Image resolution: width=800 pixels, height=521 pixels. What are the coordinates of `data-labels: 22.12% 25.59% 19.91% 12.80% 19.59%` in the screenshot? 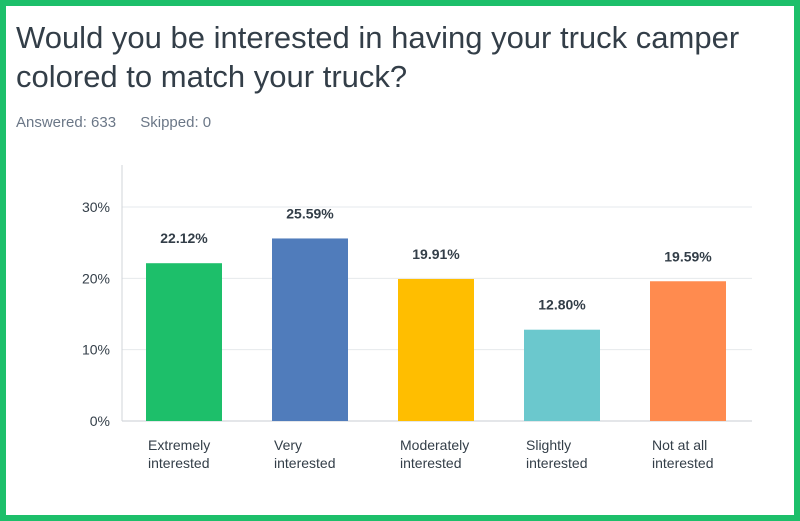 It's located at (436, 258).